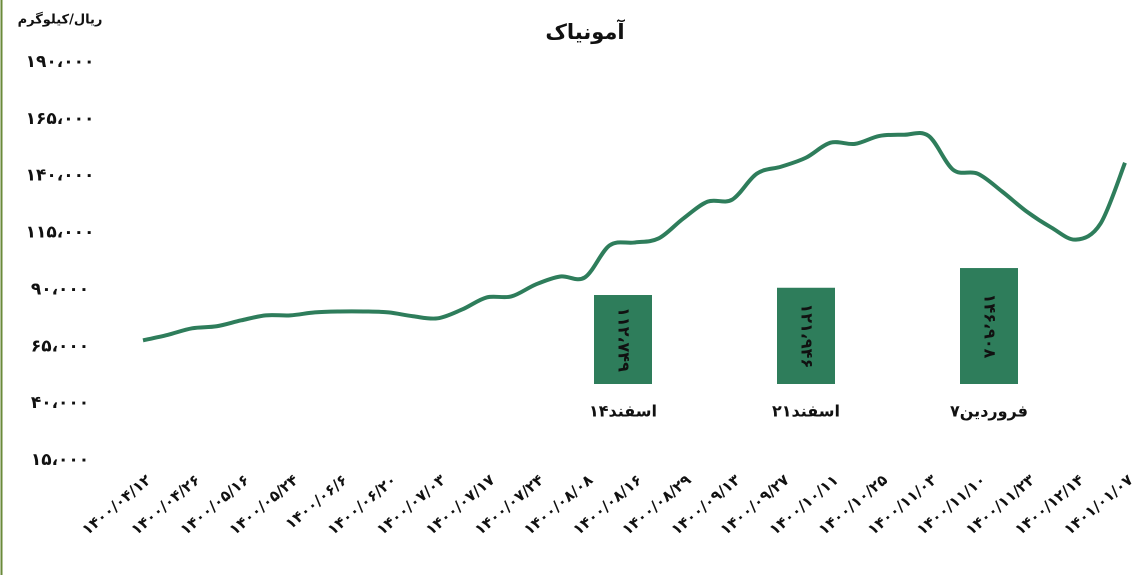 Image resolution: width=1144 pixels, height=575 pixels. What do you see at coordinates (60, 403) in the screenshot?
I see `y-tick-label: ۴۰،۰۰۰` at bounding box center [60, 403].